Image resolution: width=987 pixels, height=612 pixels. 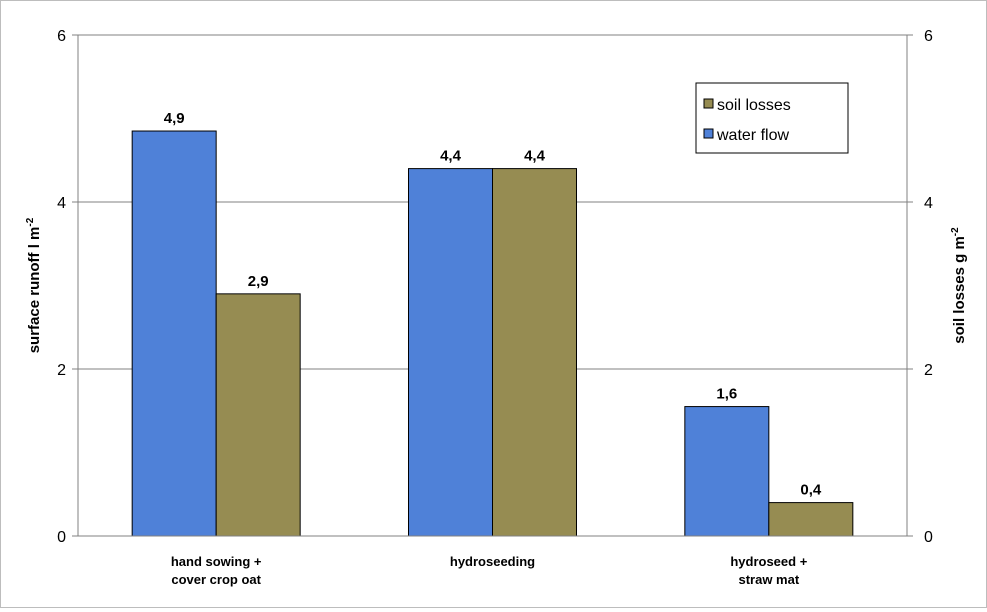 I want to click on left-axis-title-text: surface runoff l m, so click(x=34, y=290).